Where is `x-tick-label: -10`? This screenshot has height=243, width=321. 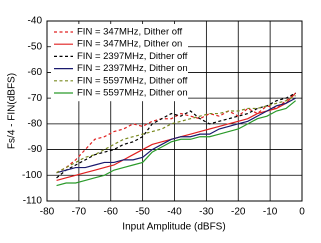 x-tick-label: -10 is located at coordinates (270, 212).